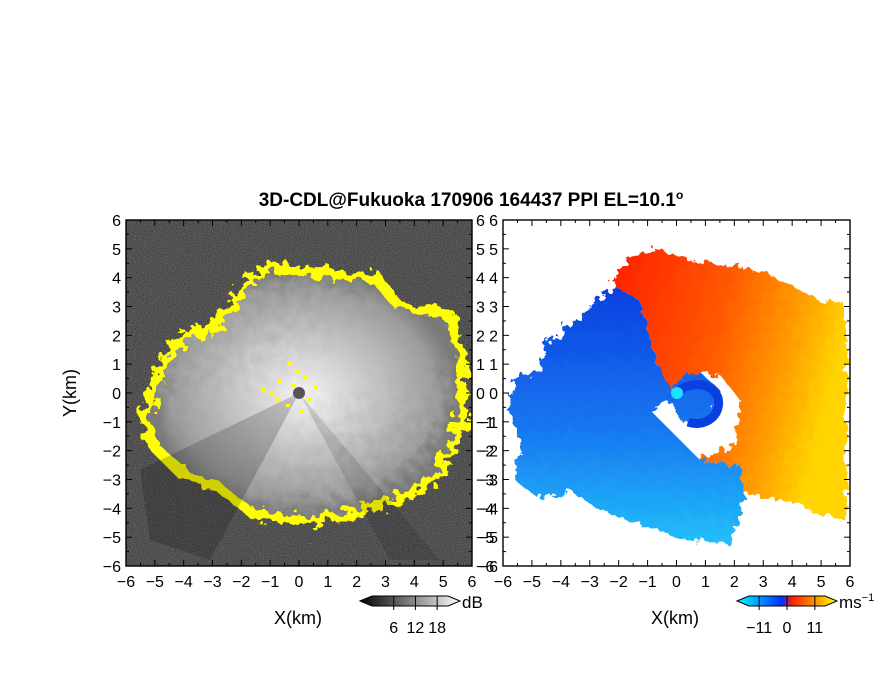 This screenshot has width=880, height=680. What do you see at coordinates (480, 394) in the screenshot?
I see `y-tick-label-right: 0` at bounding box center [480, 394].